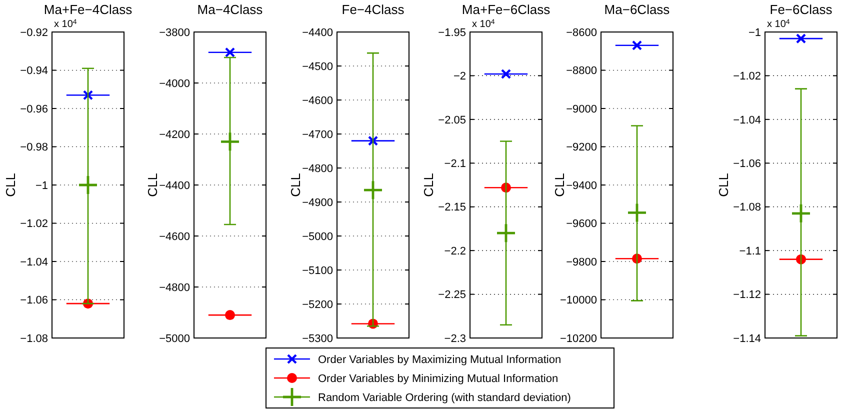 Image resolution: width=846 pixels, height=410 pixels. What do you see at coordinates (444, 398) in the screenshot?
I see `legend-label: Random Variable Ordering (with standard deviation)` at bounding box center [444, 398].